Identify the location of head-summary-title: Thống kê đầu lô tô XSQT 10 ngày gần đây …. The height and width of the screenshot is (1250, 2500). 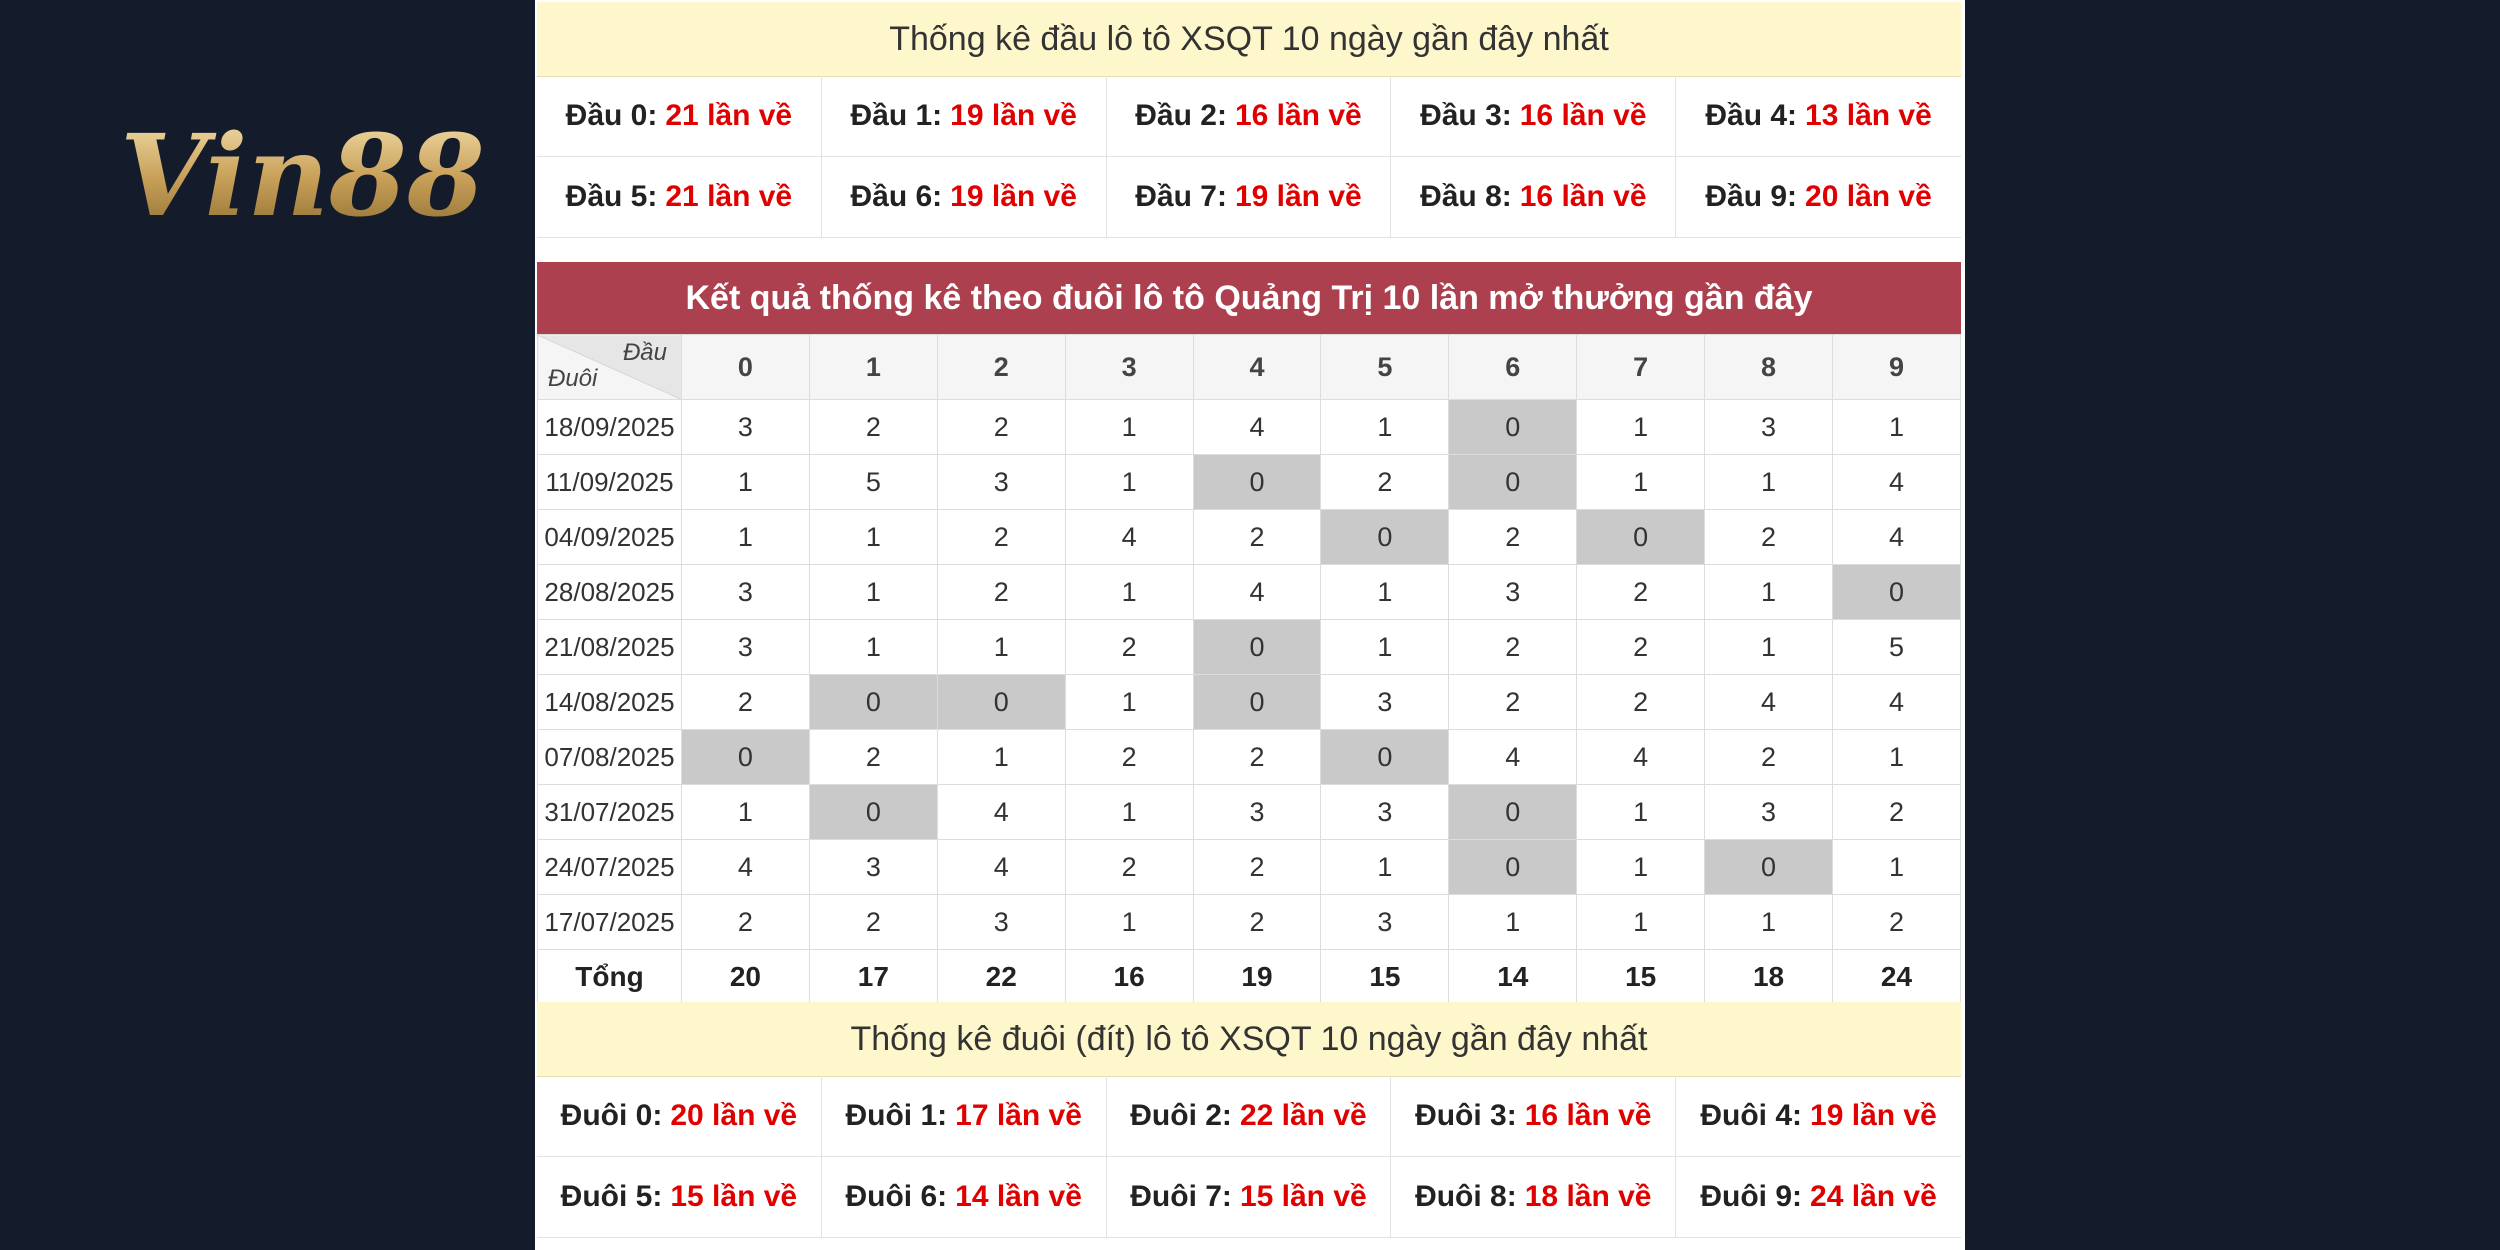
(1249, 39).